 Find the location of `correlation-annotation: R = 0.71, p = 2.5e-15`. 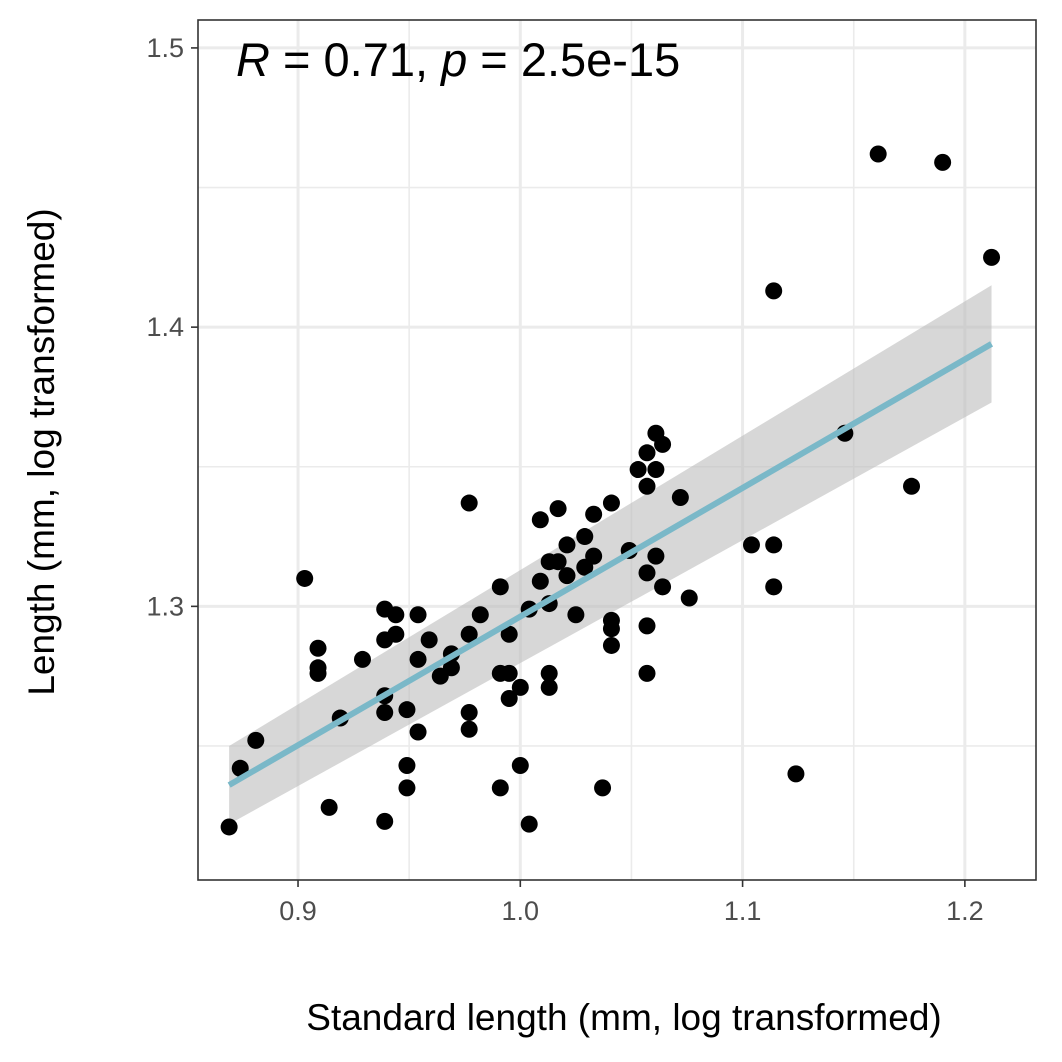

correlation-annotation: R = 0.71, p = 2.5e-15 is located at coordinates (458, 59).